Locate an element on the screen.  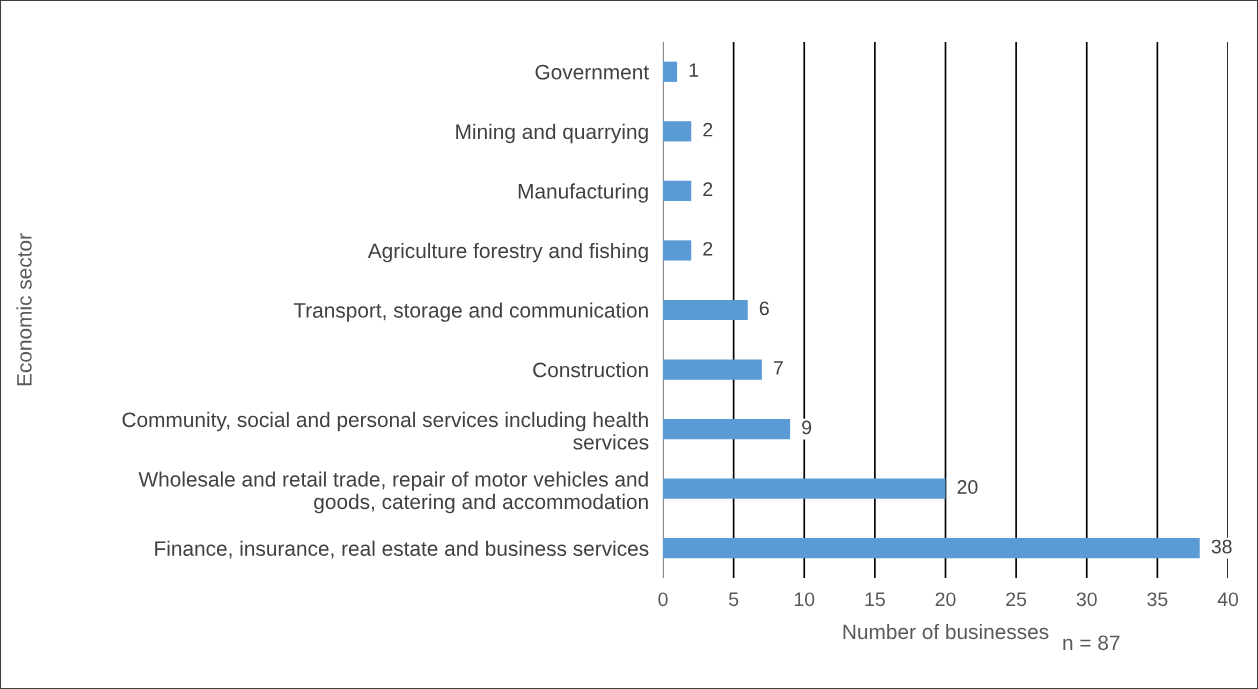
x-tick-label: 25 is located at coordinates (1016, 599).